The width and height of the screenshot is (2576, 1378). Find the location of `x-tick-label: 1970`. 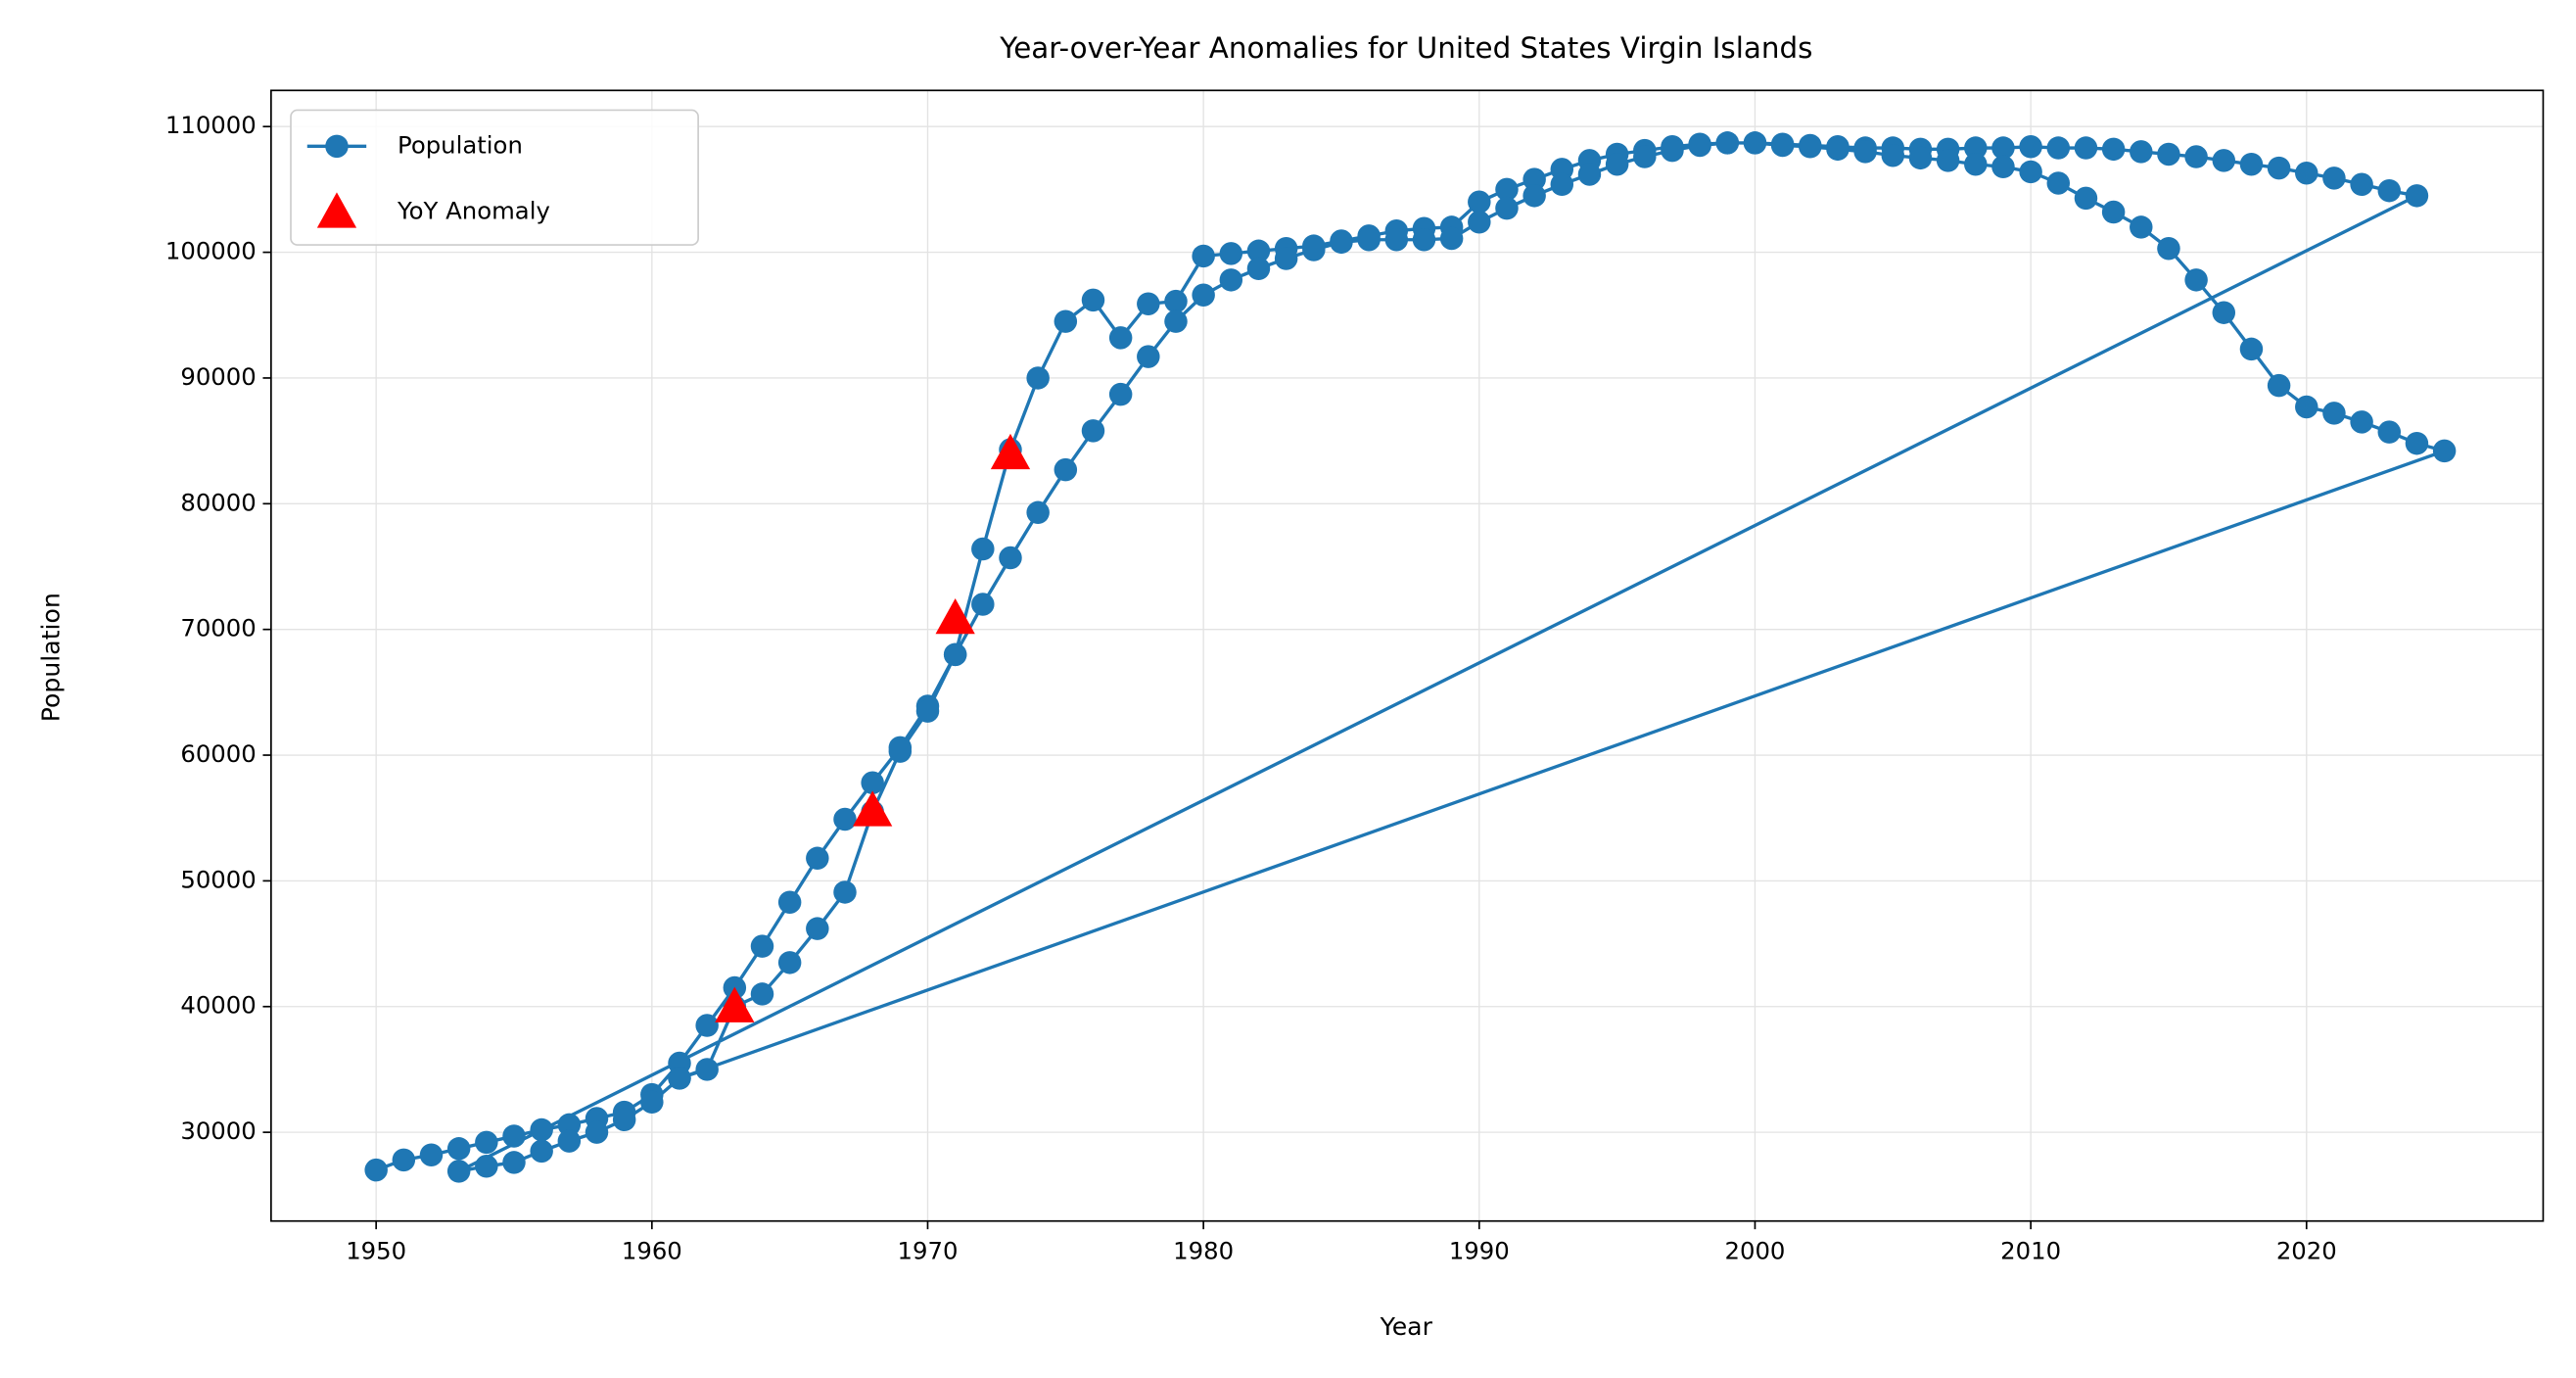

x-tick-label: 1970 is located at coordinates (928, 1251).